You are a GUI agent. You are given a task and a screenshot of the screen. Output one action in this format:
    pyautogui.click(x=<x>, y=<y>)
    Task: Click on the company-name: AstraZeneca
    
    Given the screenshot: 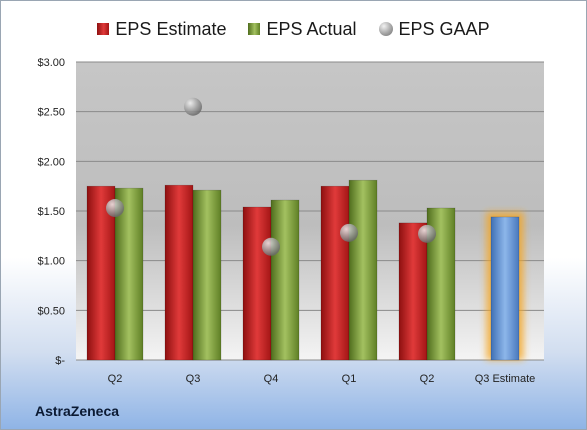 What is the action you would take?
    pyautogui.click(x=77, y=411)
    